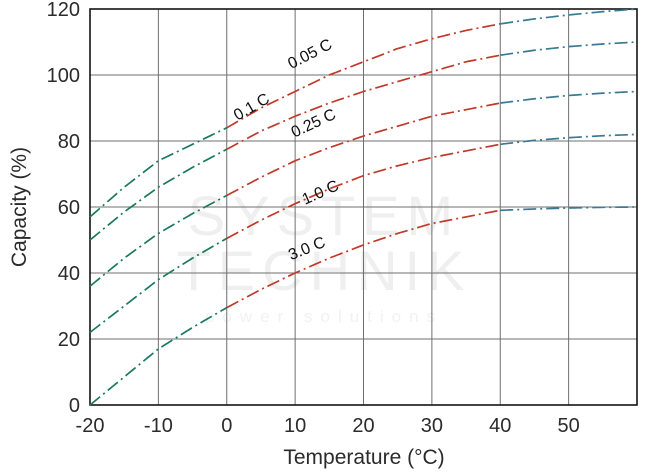 The height and width of the screenshot is (474, 649). I want to click on x-axis-title: Temperature (°C), so click(363, 457).